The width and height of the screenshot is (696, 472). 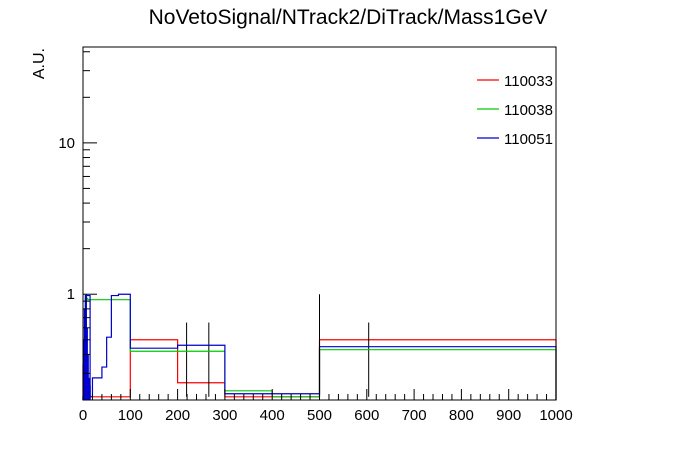 What do you see at coordinates (528, 139) in the screenshot?
I see `legend-label-110051: 110051` at bounding box center [528, 139].